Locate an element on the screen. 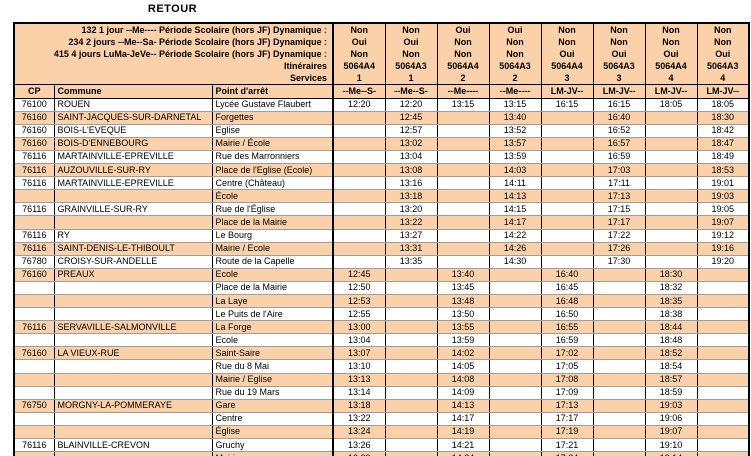  commune-cell: SAINT-JACQUES-SUR-DARNETAL is located at coordinates (132, 118).